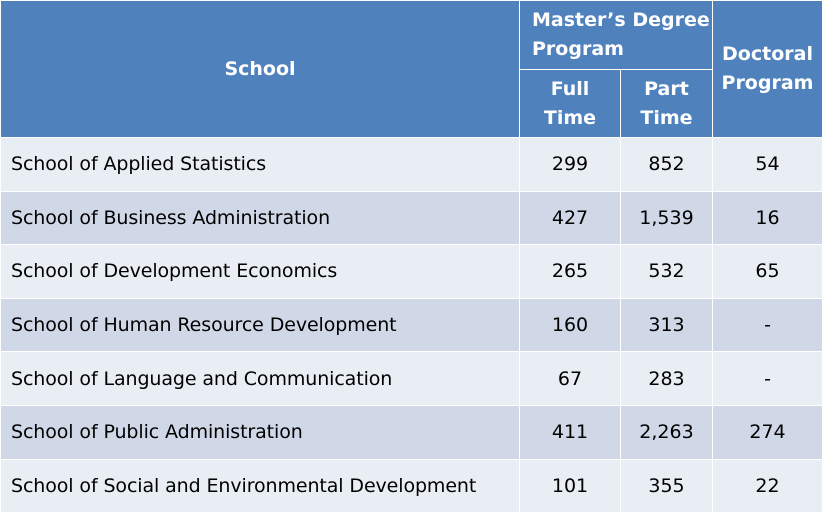 The width and height of the screenshot is (822, 513). What do you see at coordinates (667, 165) in the screenshot?
I see `cell-part-time: 852` at bounding box center [667, 165].